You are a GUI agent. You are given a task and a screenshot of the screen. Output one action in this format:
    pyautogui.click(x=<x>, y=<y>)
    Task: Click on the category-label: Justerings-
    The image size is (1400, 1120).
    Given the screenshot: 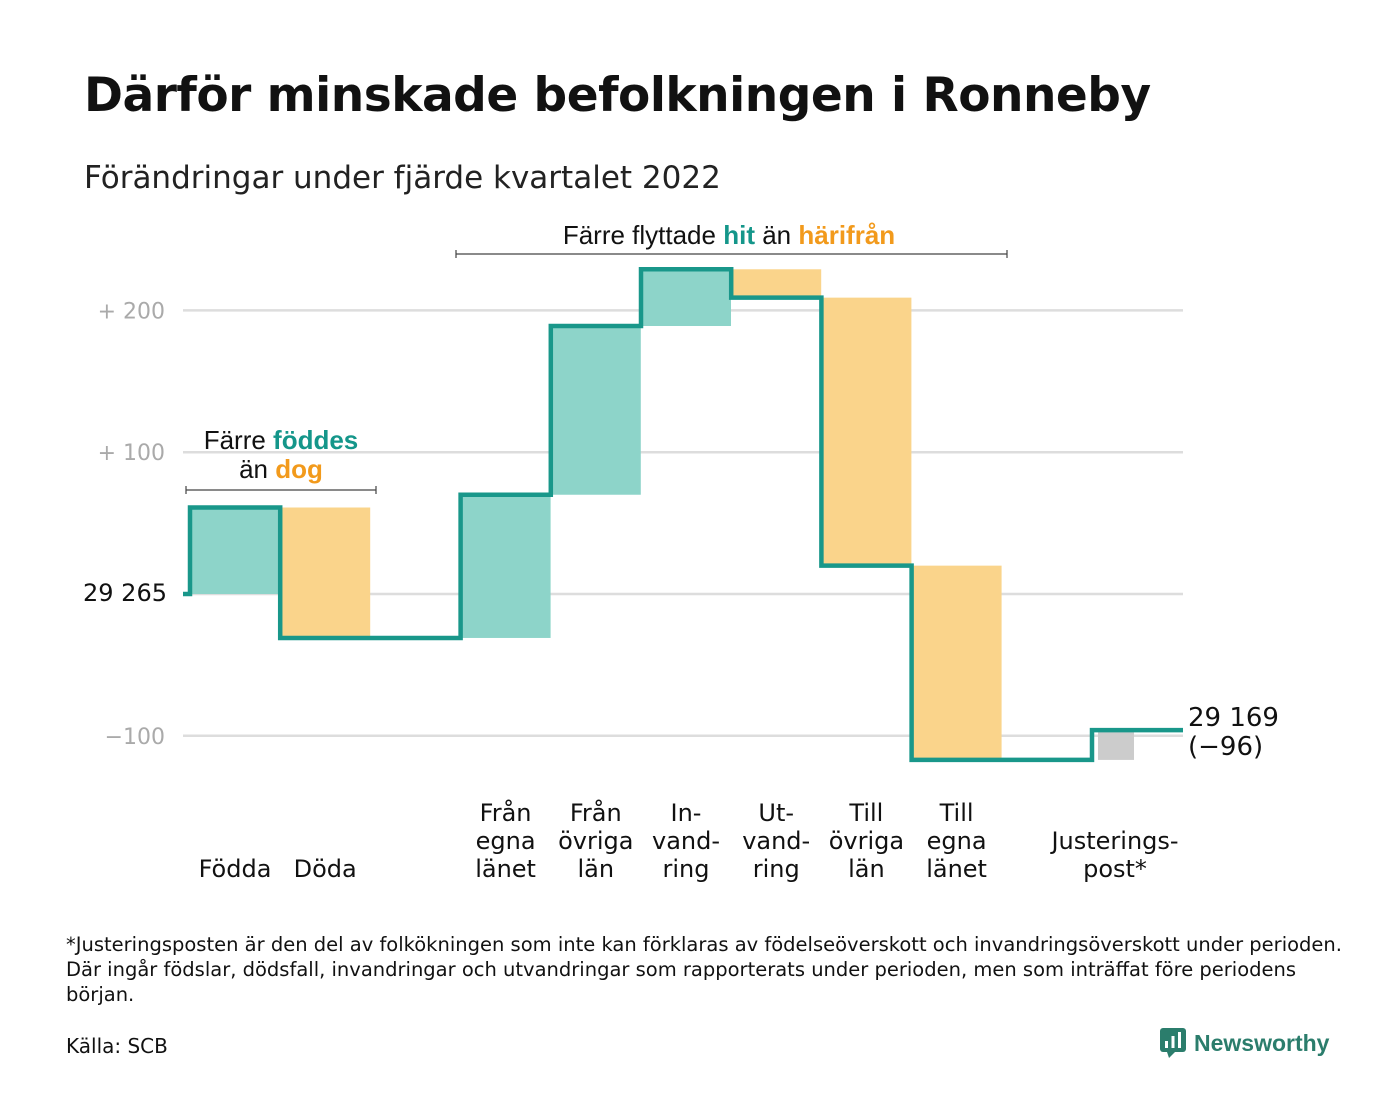 What is the action you would take?
    pyautogui.click(x=1113, y=841)
    